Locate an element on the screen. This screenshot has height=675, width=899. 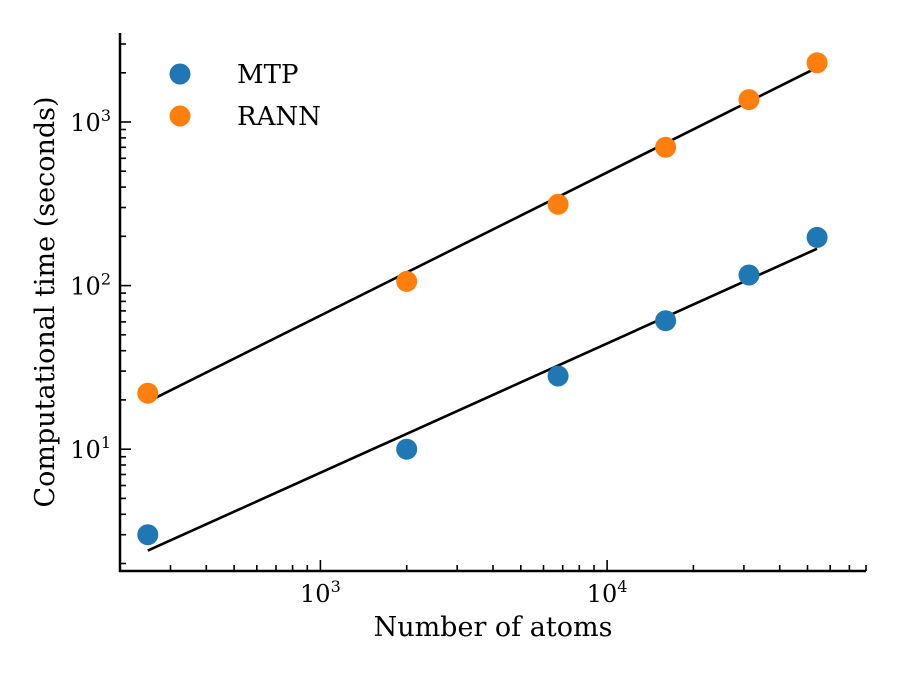
y-tick-label-1: 101 is located at coordinates (90, 448).